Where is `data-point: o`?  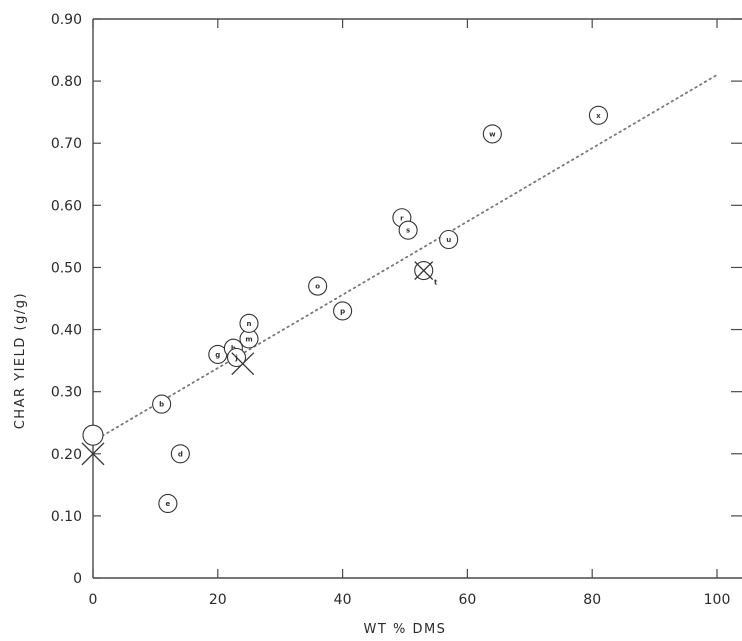
data-point: o is located at coordinates (318, 286).